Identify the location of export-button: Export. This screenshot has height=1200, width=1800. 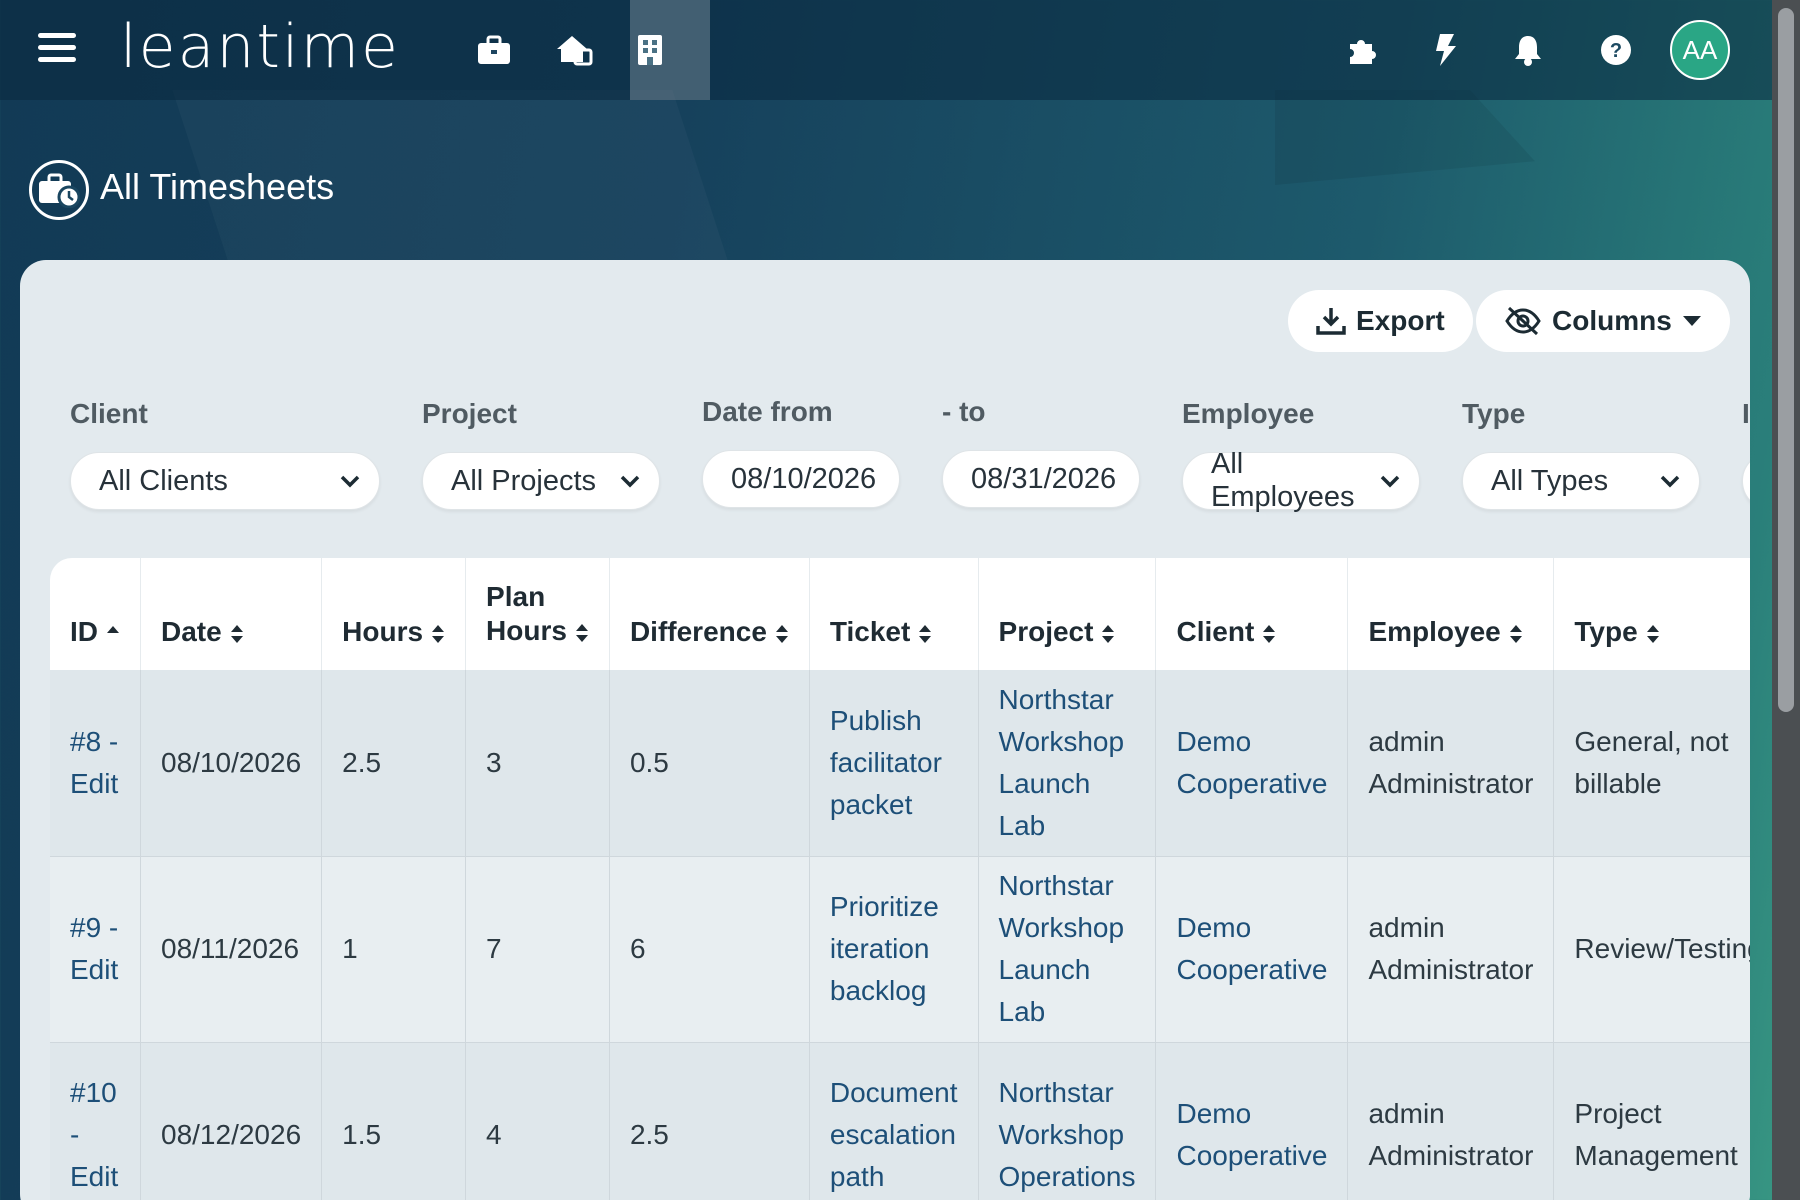
(1380, 321).